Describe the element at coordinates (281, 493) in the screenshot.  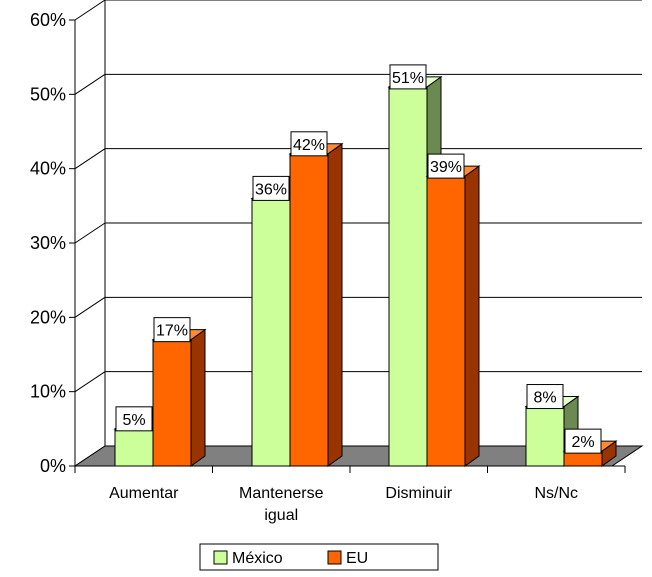
I see `x-tick-label: Mantenerse` at that location.